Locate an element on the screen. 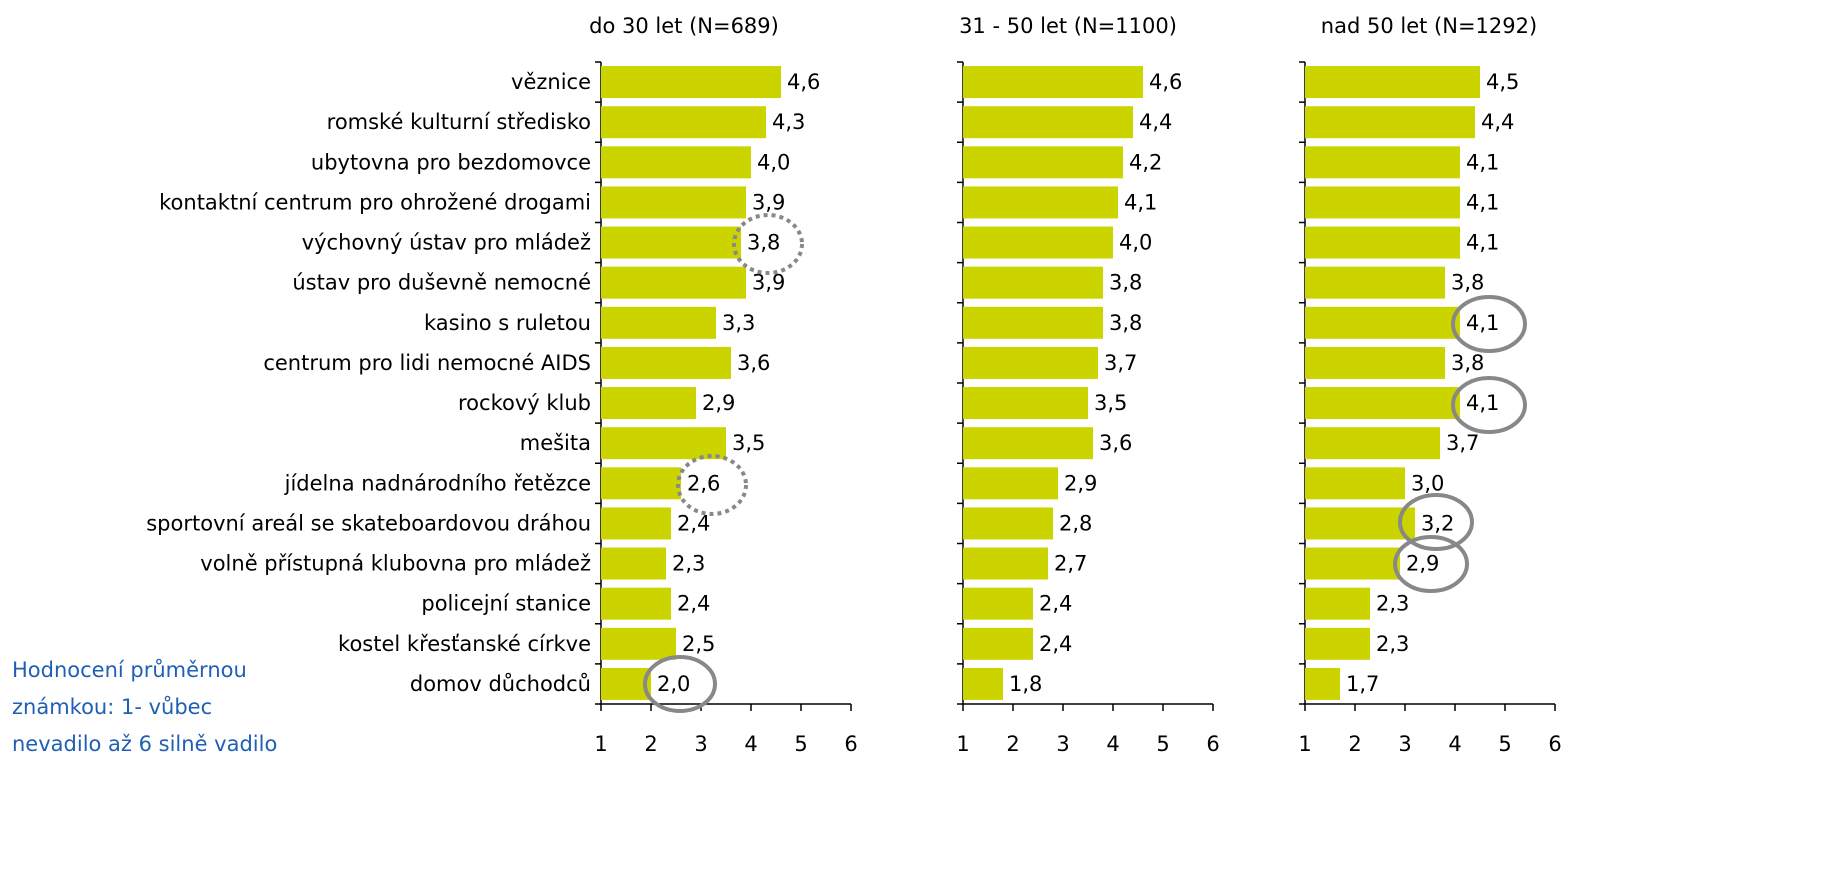 Image resolution: width=1825 pixels, height=879 pixels. value-label: 1,8 is located at coordinates (1025, 684).